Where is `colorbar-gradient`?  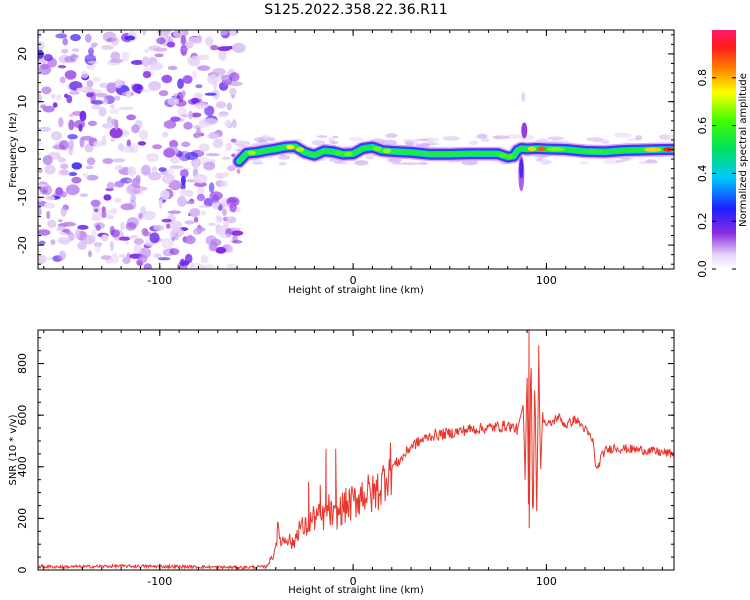
colorbar-gradient is located at coordinates (724, 149).